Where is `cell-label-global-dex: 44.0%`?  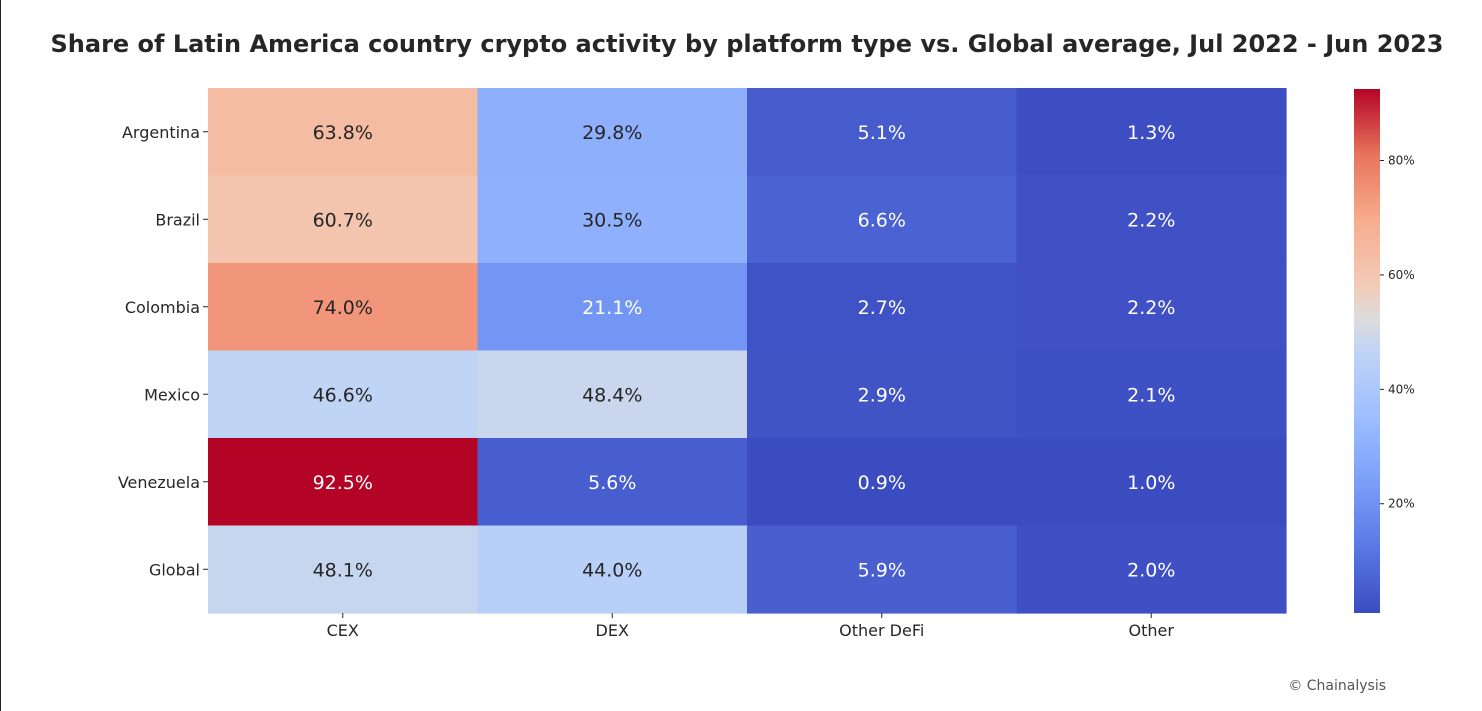
cell-label-global-dex: 44.0% is located at coordinates (612, 570).